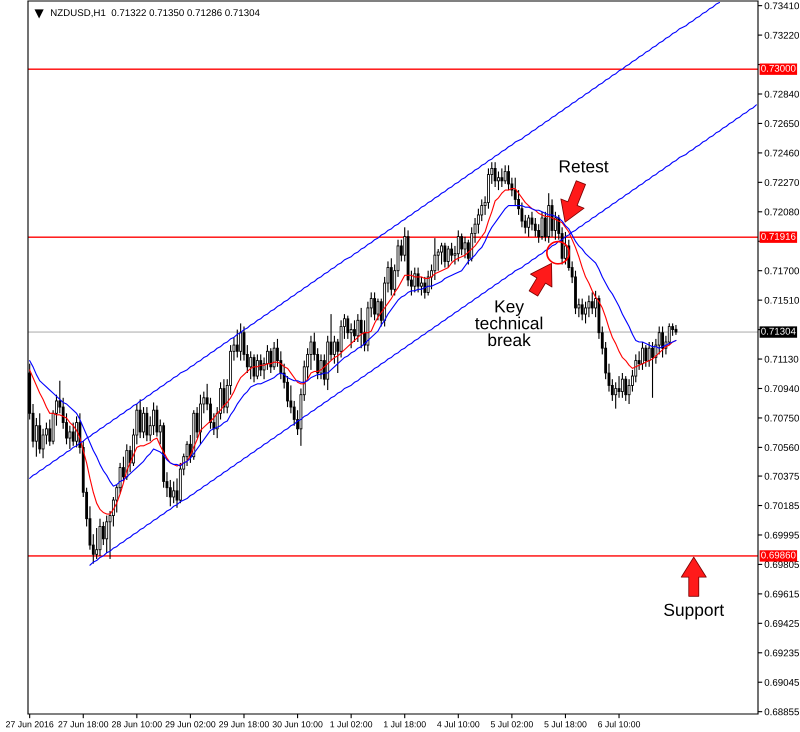  Describe the element at coordinates (781, 653) in the screenshot. I see `y-tick-label: 0.69235` at that location.